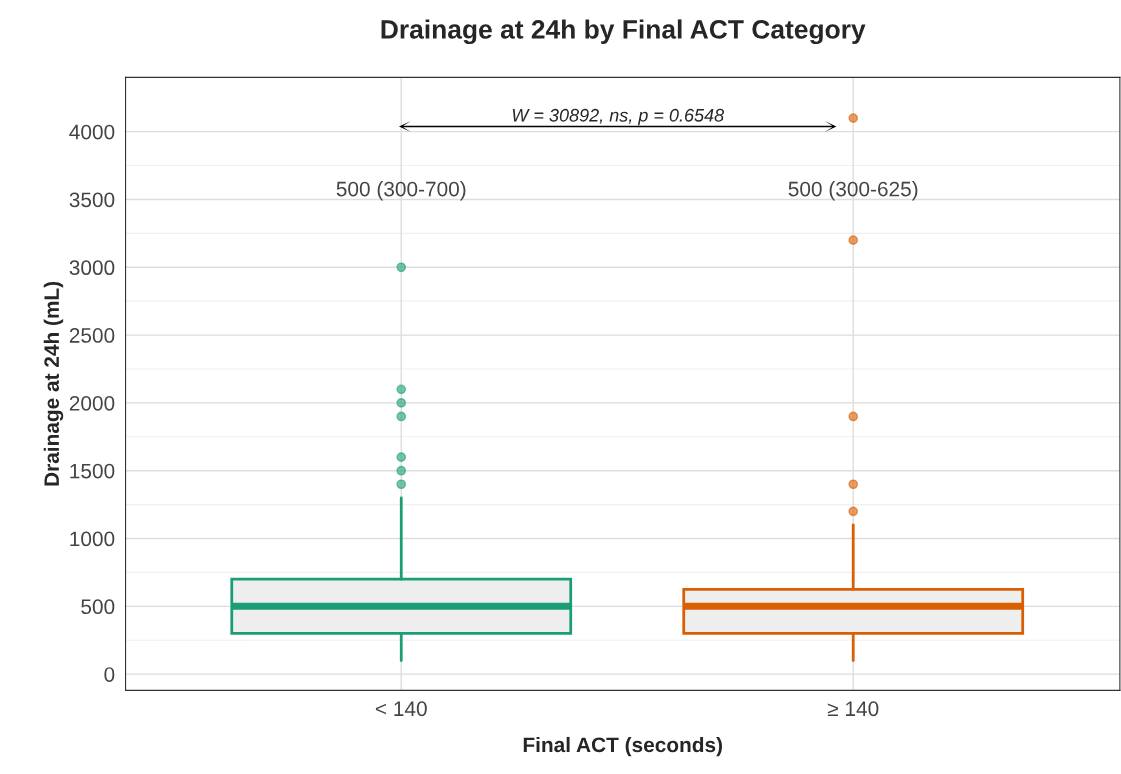 This screenshot has width=1121, height=774. What do you see at coordinates (92, 403) in the screenshot?
I see `y-tick-label: 2000` at bounding box center [92, 403].